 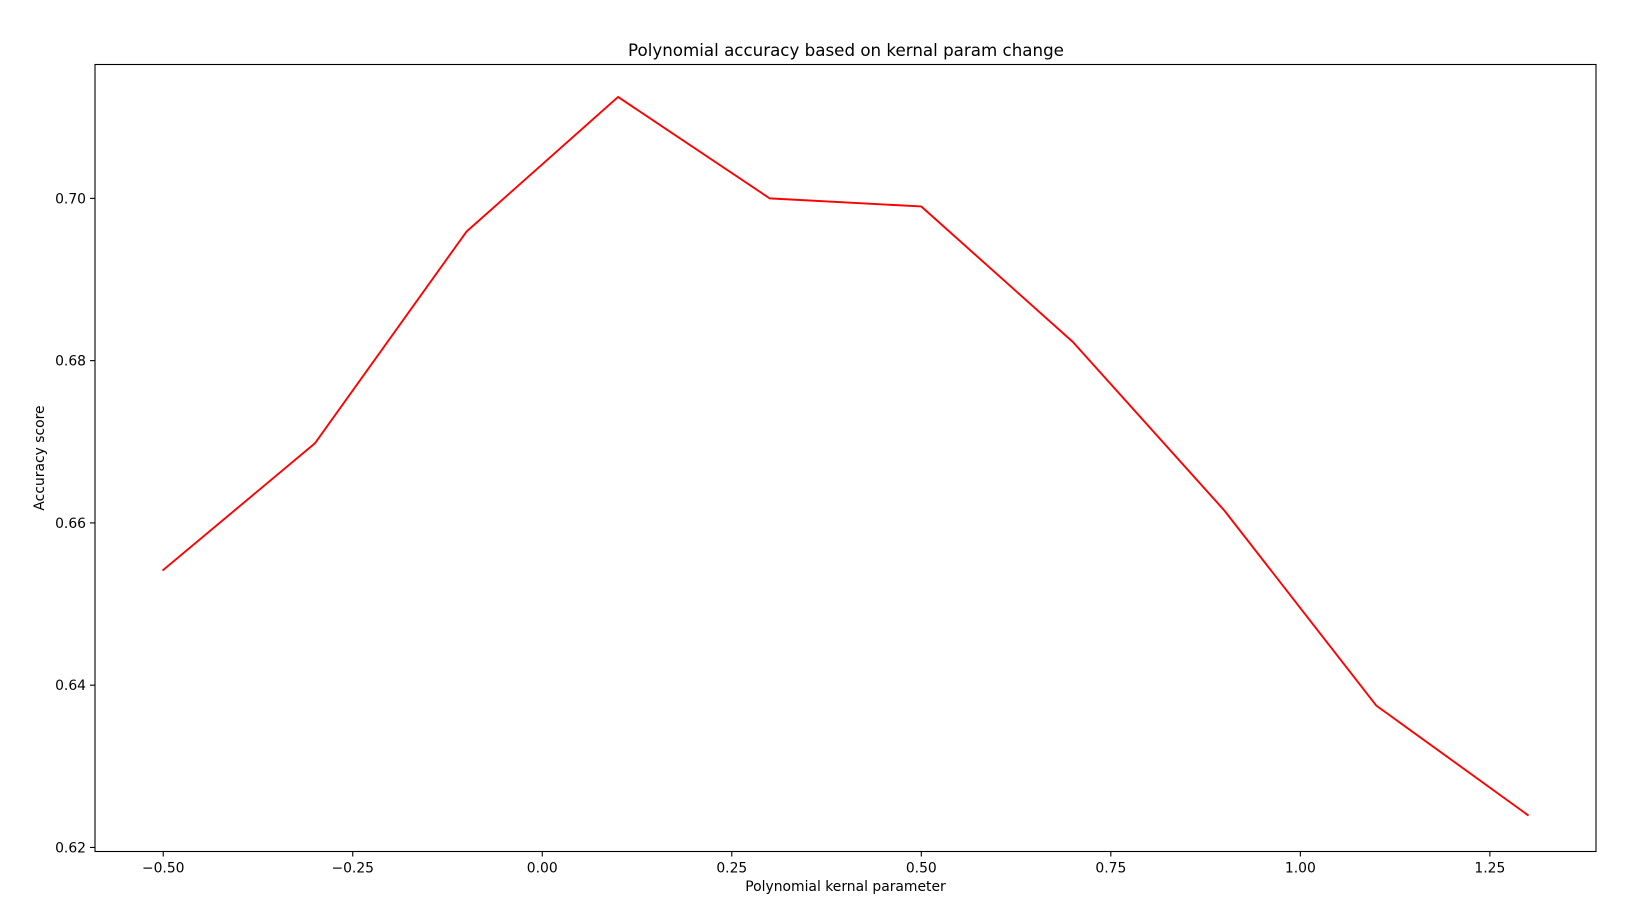 What do you see at coordinates (352, 869) in the screenshot?
I see `x-tick-label: −0.25` at bounding box center [352, 869].